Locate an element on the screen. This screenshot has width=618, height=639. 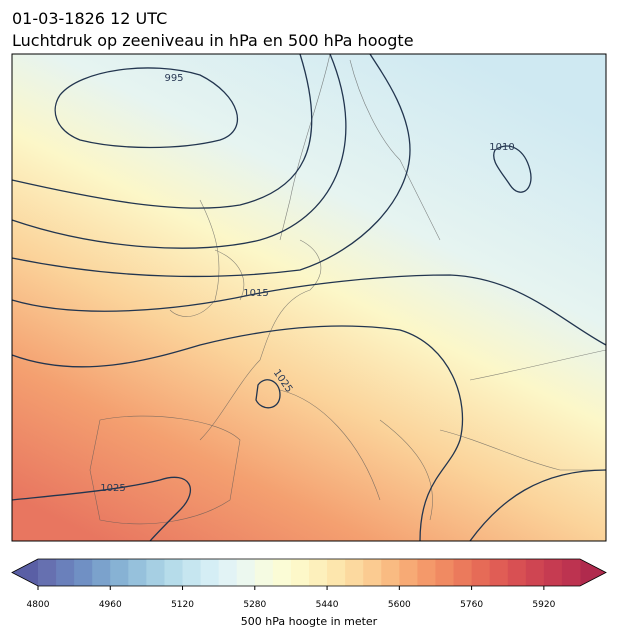
colorbar-tick-label: 5920 is located at coordinates (543, 605).